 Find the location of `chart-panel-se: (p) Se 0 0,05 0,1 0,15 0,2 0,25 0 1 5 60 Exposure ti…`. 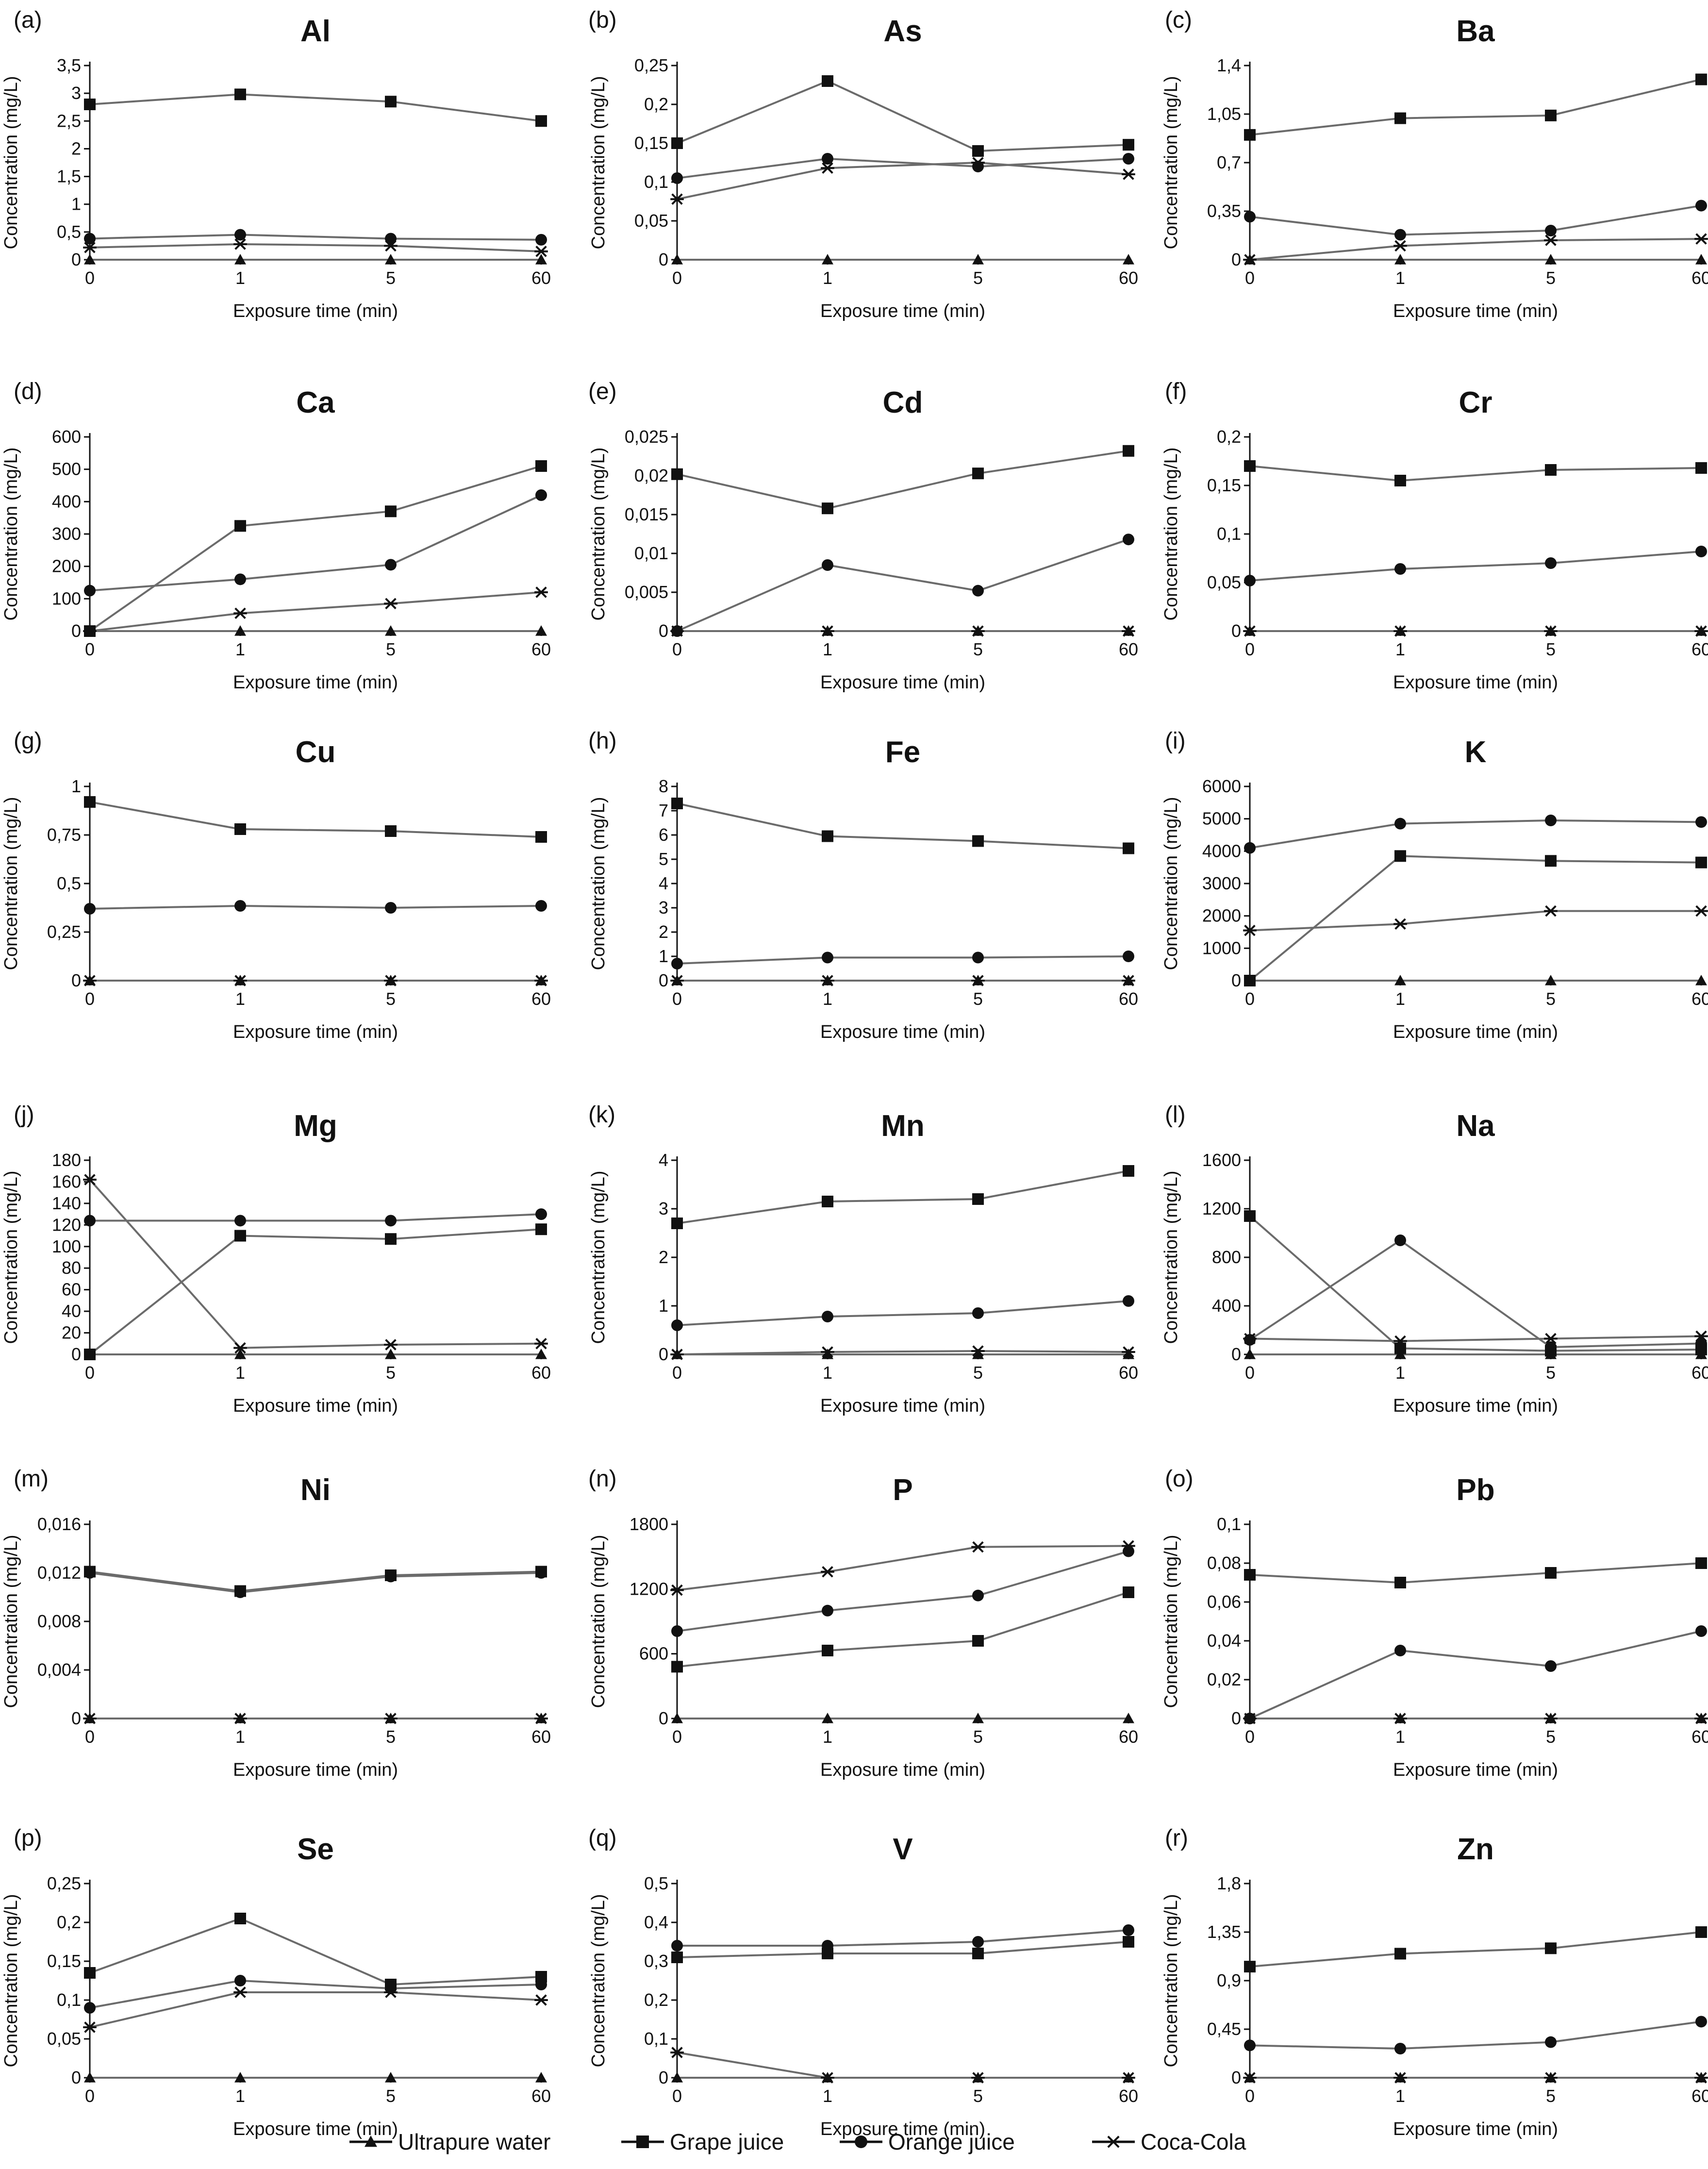

chart-panel-se: (p) Se 0 0,05 0,1 0,15 0,2 0,25 0 1 5 60 Exposure ti… is located at coordinates (276, 1982).